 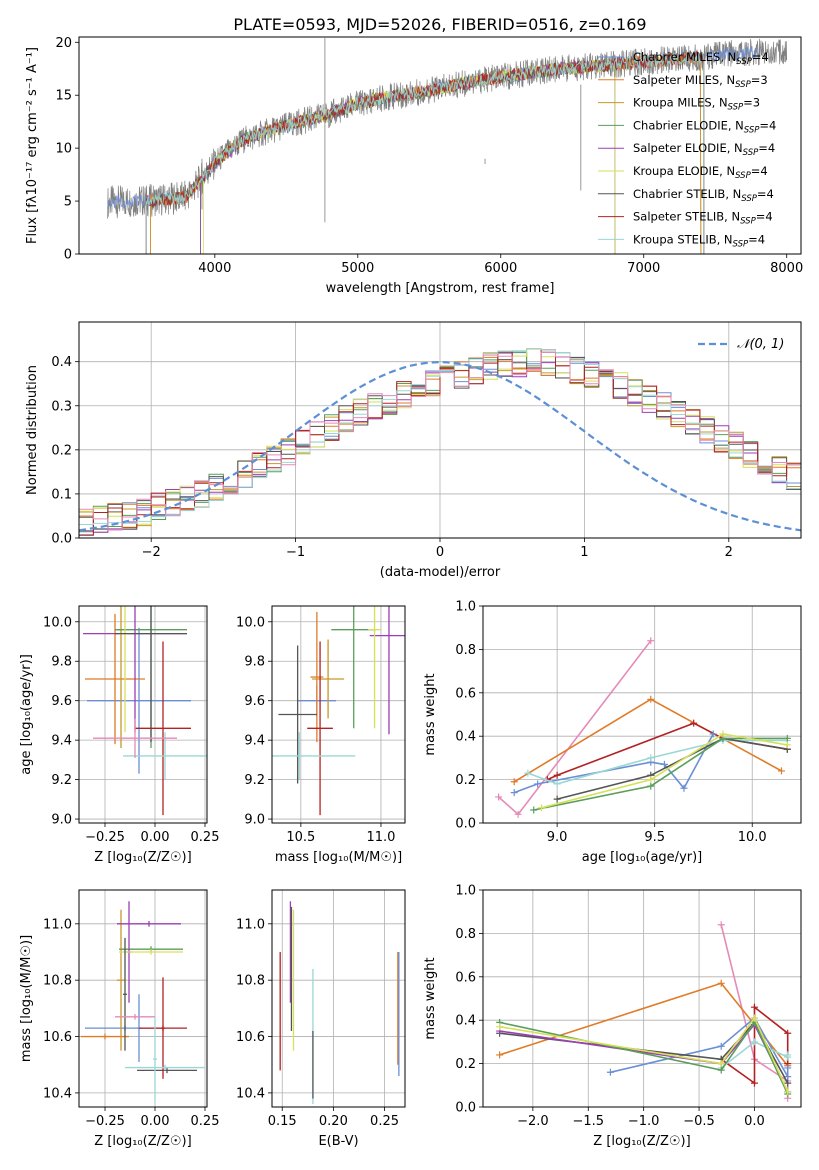 What do you see at coordinates (642, 857) in the screenshot?
I see `x-axis-label: age [log₁₀(age/yr)]` at bounding box center [642, 857].